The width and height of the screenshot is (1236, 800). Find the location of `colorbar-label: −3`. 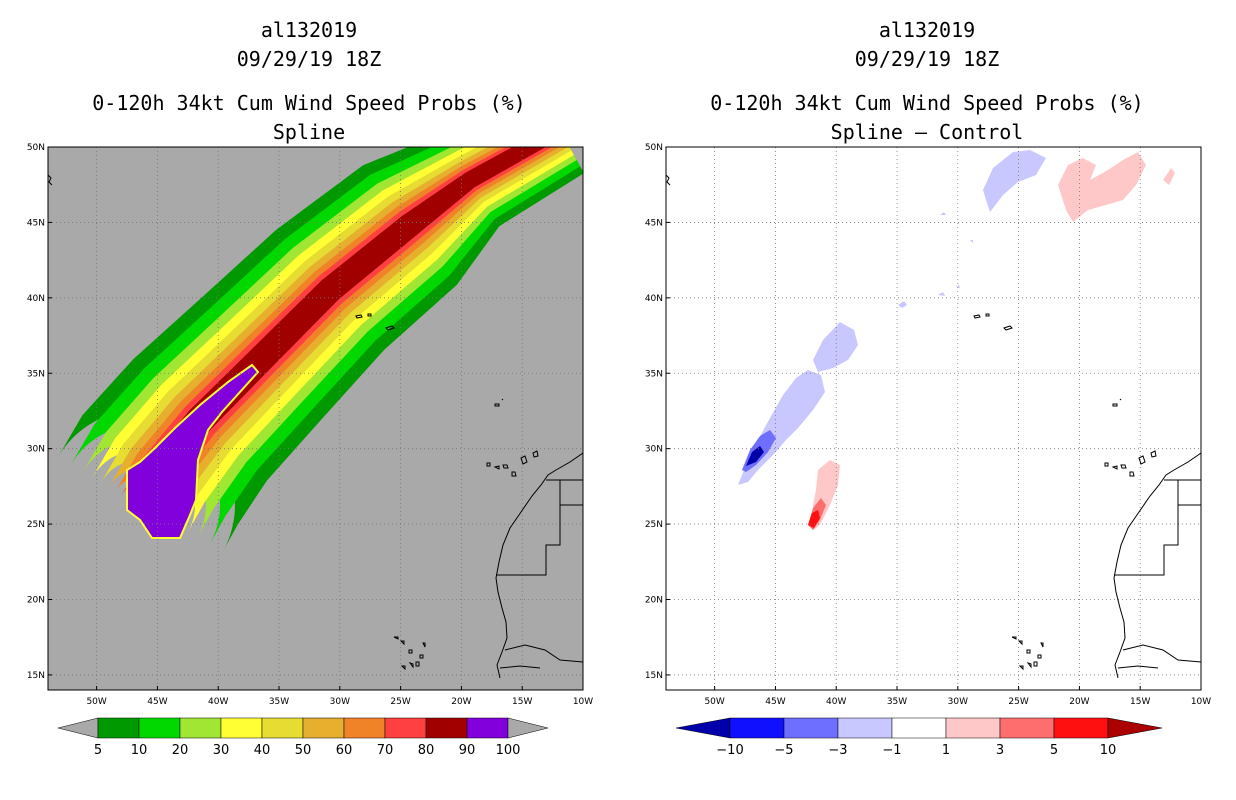

colorbar-label: −3 is located at coordinates (837, 750).